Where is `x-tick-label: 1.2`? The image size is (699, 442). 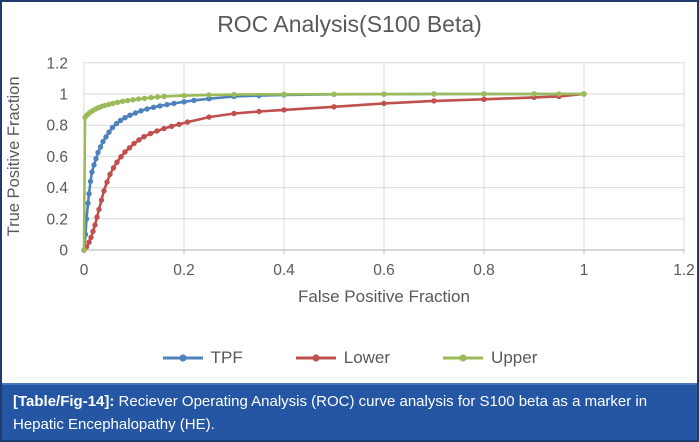 x-tick-label: 1.2 is located at coordinates (684, 270).